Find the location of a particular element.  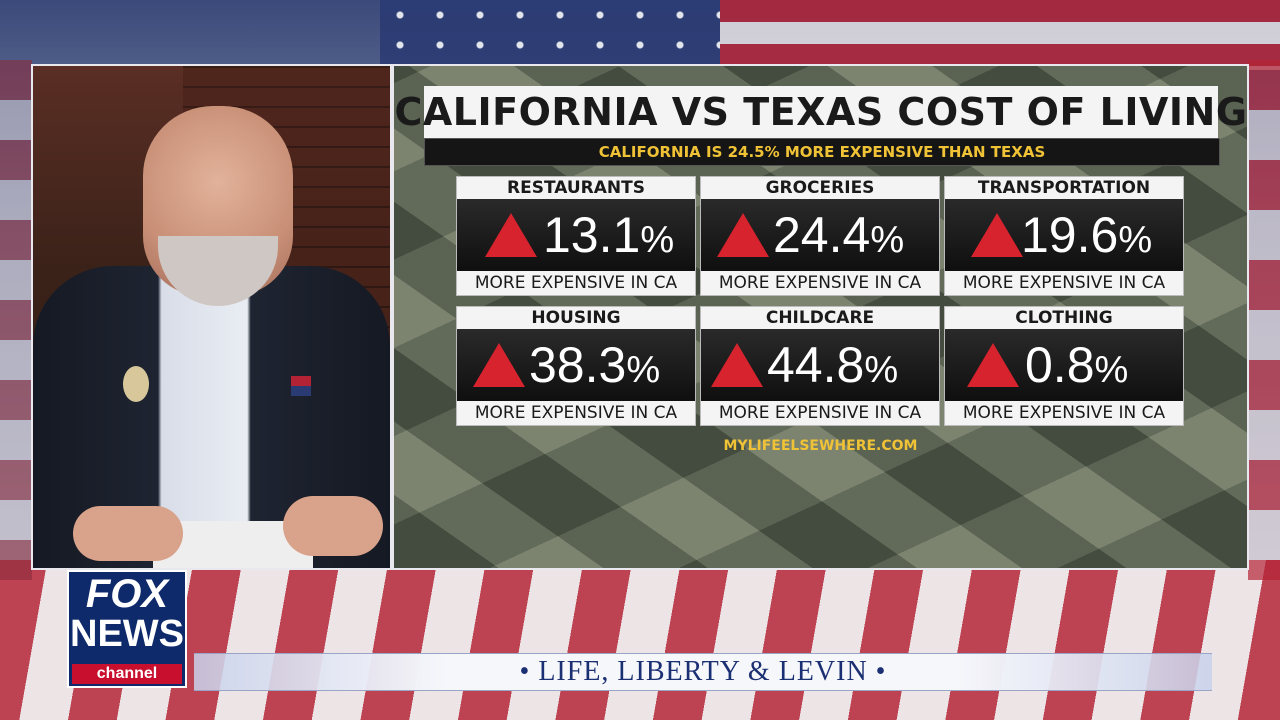

stat-value-area: 19.6% is located at coordinates (1064, 235).